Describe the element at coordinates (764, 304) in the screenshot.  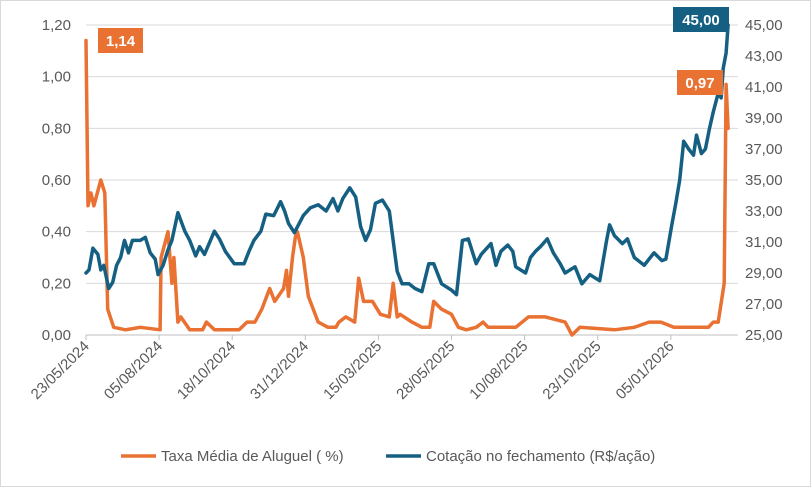
I see `y-right-tick-label: 27,00` at that location.